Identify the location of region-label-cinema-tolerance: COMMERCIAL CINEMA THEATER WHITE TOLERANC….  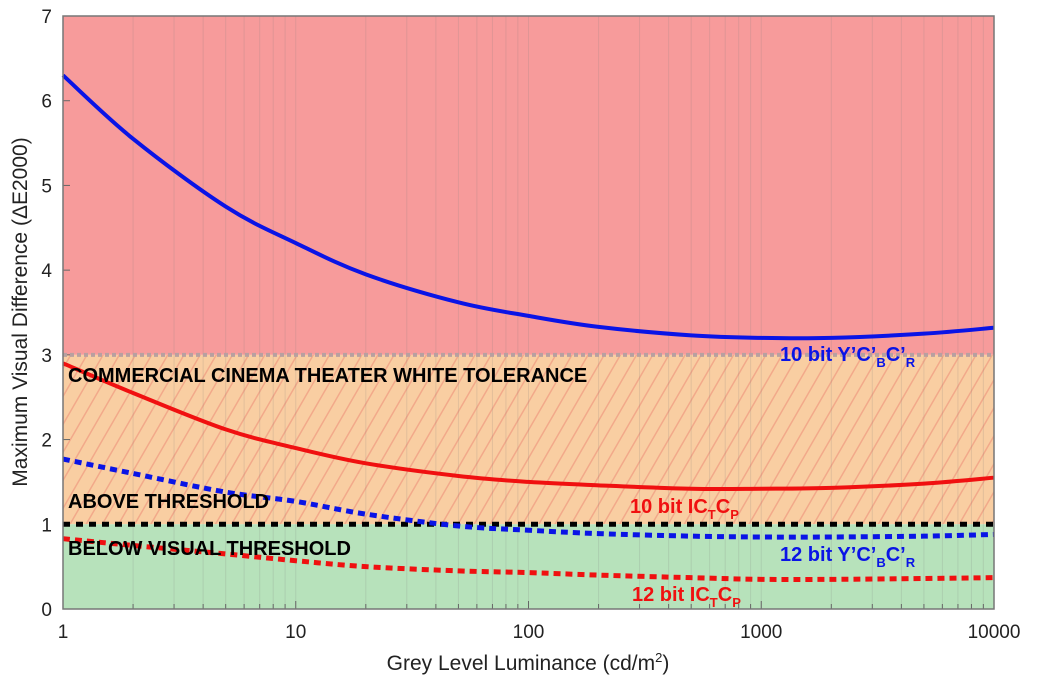
(327, 376).